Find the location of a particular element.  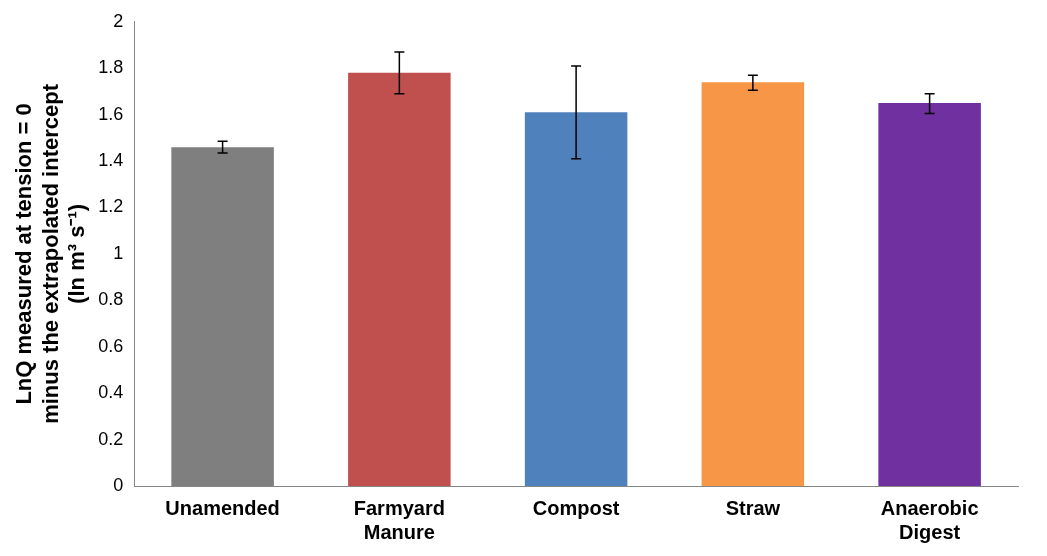

x-tick-label: Anaerobic Digest is located at coordinates (929, 519).